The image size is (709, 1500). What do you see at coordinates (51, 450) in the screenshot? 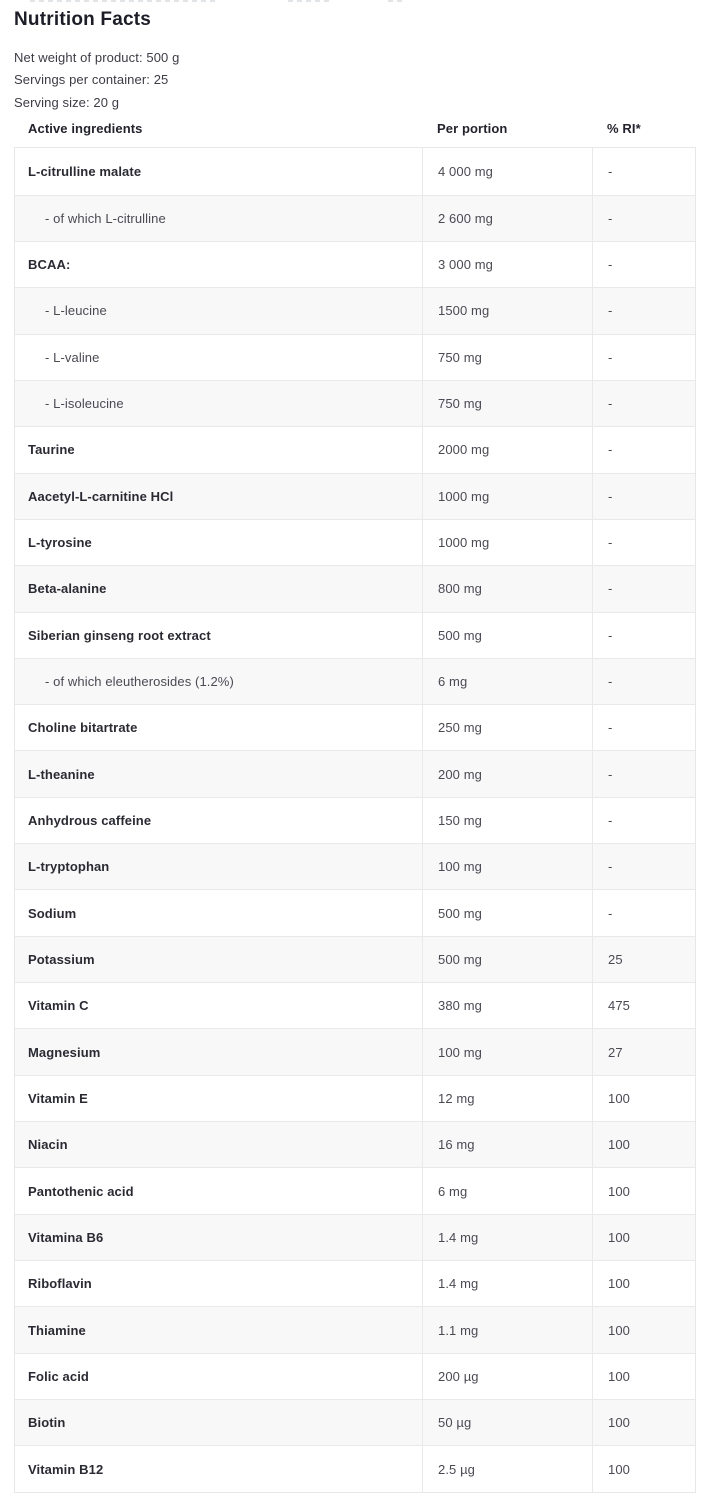
I see `ingredient-name-cell: Taurine` at bounding box center [51, 450].